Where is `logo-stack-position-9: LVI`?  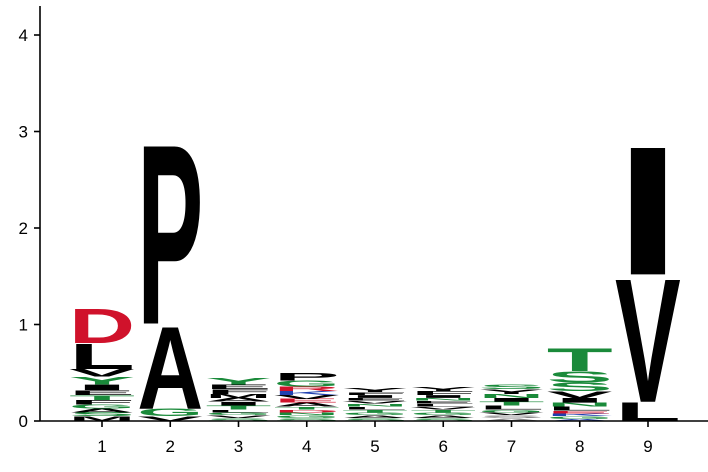 logo-stack-position-9: LVI is located at coordinates (648, 274).